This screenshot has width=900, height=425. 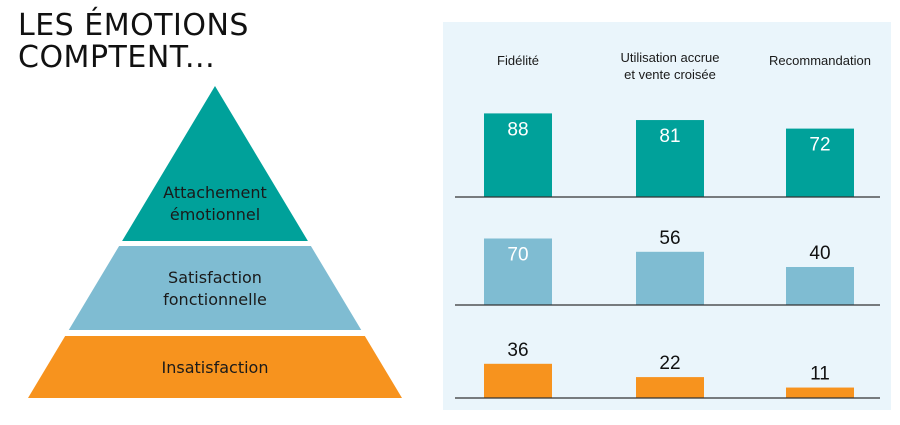 What do you see at coordinates (518, 60) in the screenshot?
I see `category-label: Fidélité` at bounding box center [518, 60].